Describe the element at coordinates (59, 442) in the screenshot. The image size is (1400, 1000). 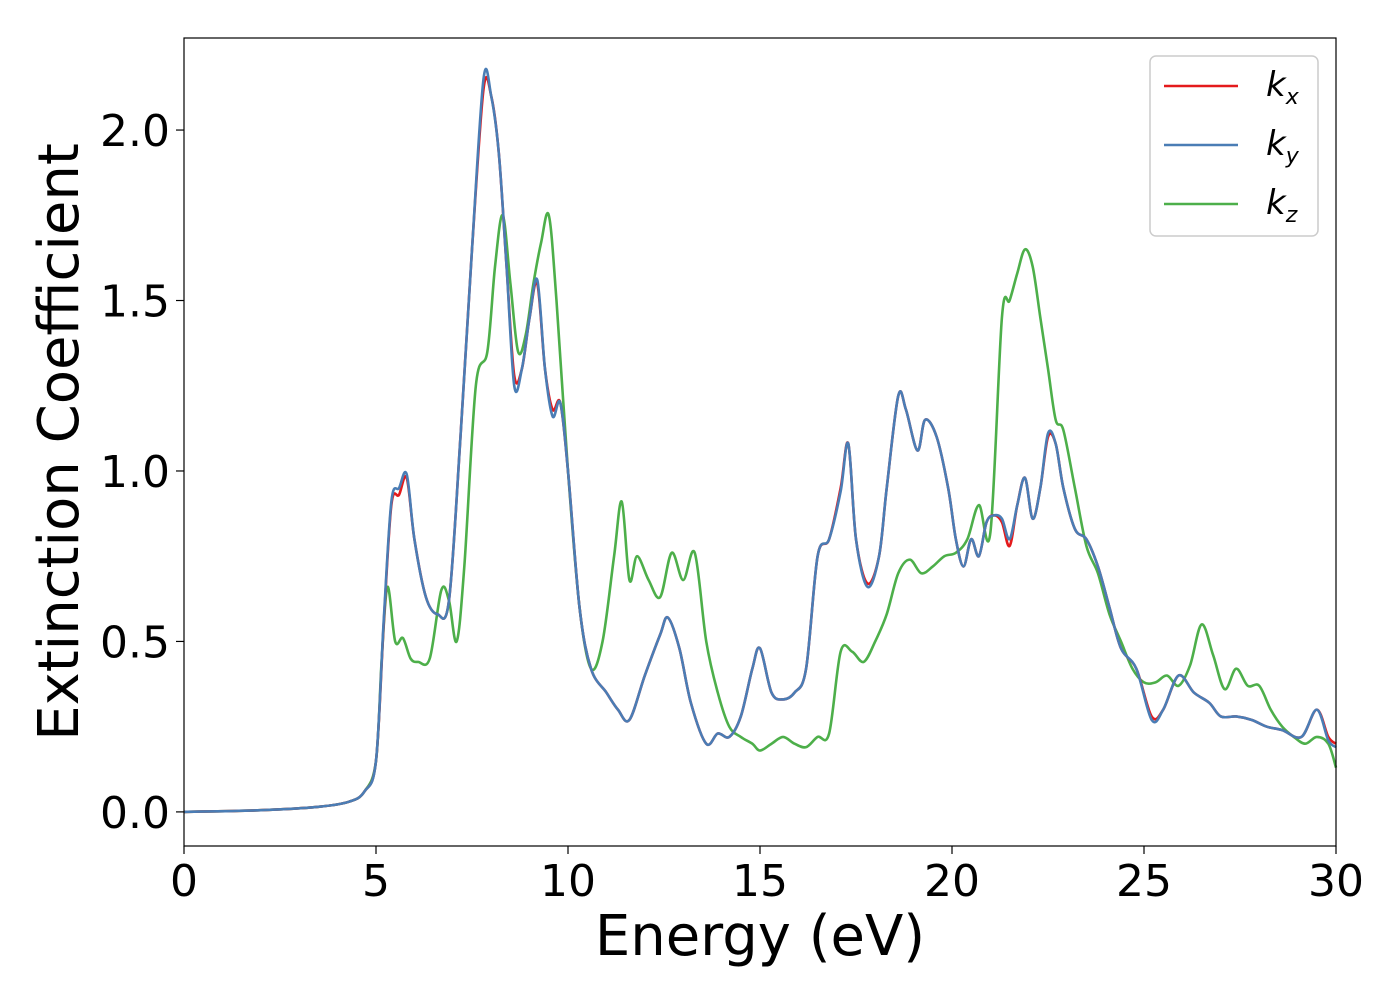
I see `y-axis-label: Extinction Coefficient` at that location.